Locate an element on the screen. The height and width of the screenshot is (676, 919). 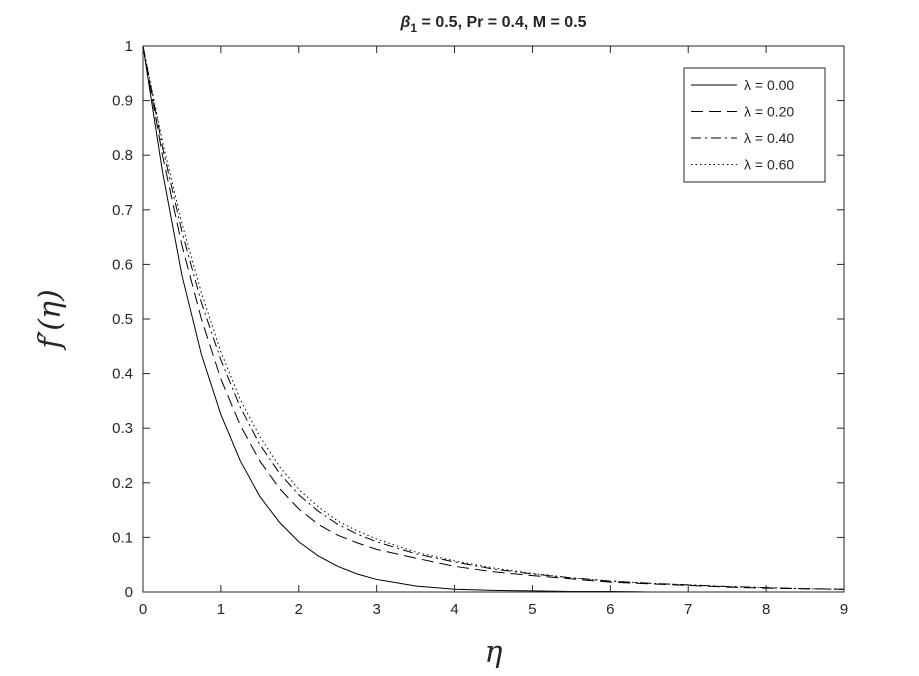
y-tick-label: 0 is located at coordinates (129, 592).